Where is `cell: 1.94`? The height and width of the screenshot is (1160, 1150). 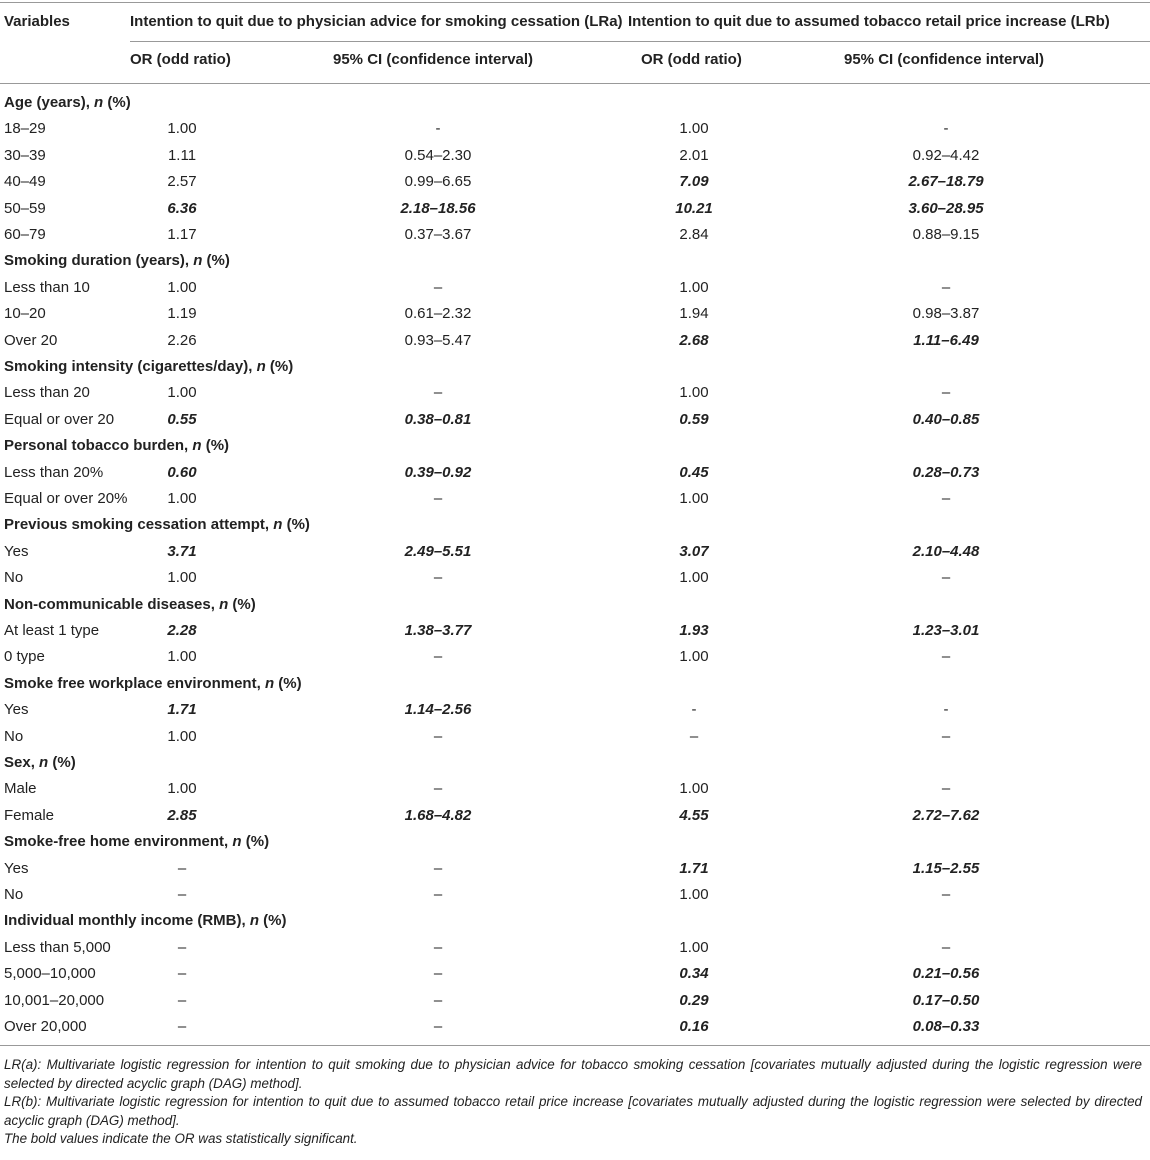 cell: 1.94 is located at coordinates (694, 314).